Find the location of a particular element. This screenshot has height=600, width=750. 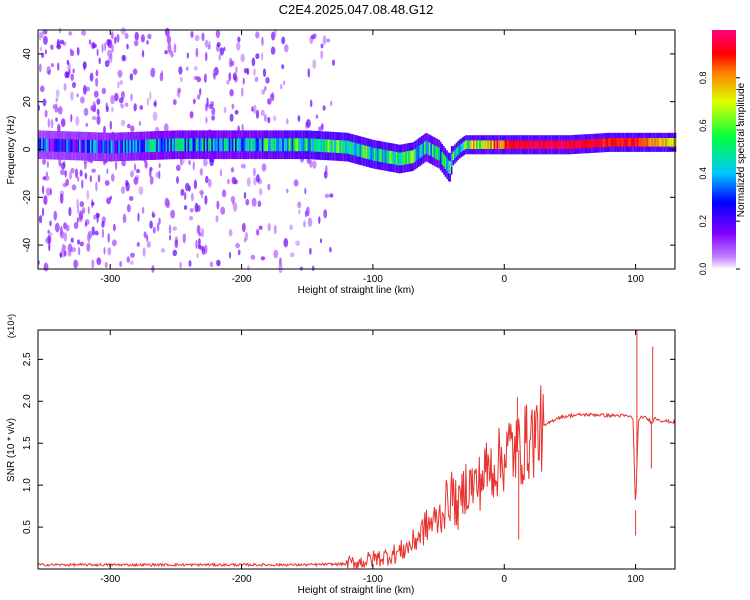

x-tick-label: 0 is located at coordinates (504, 279).